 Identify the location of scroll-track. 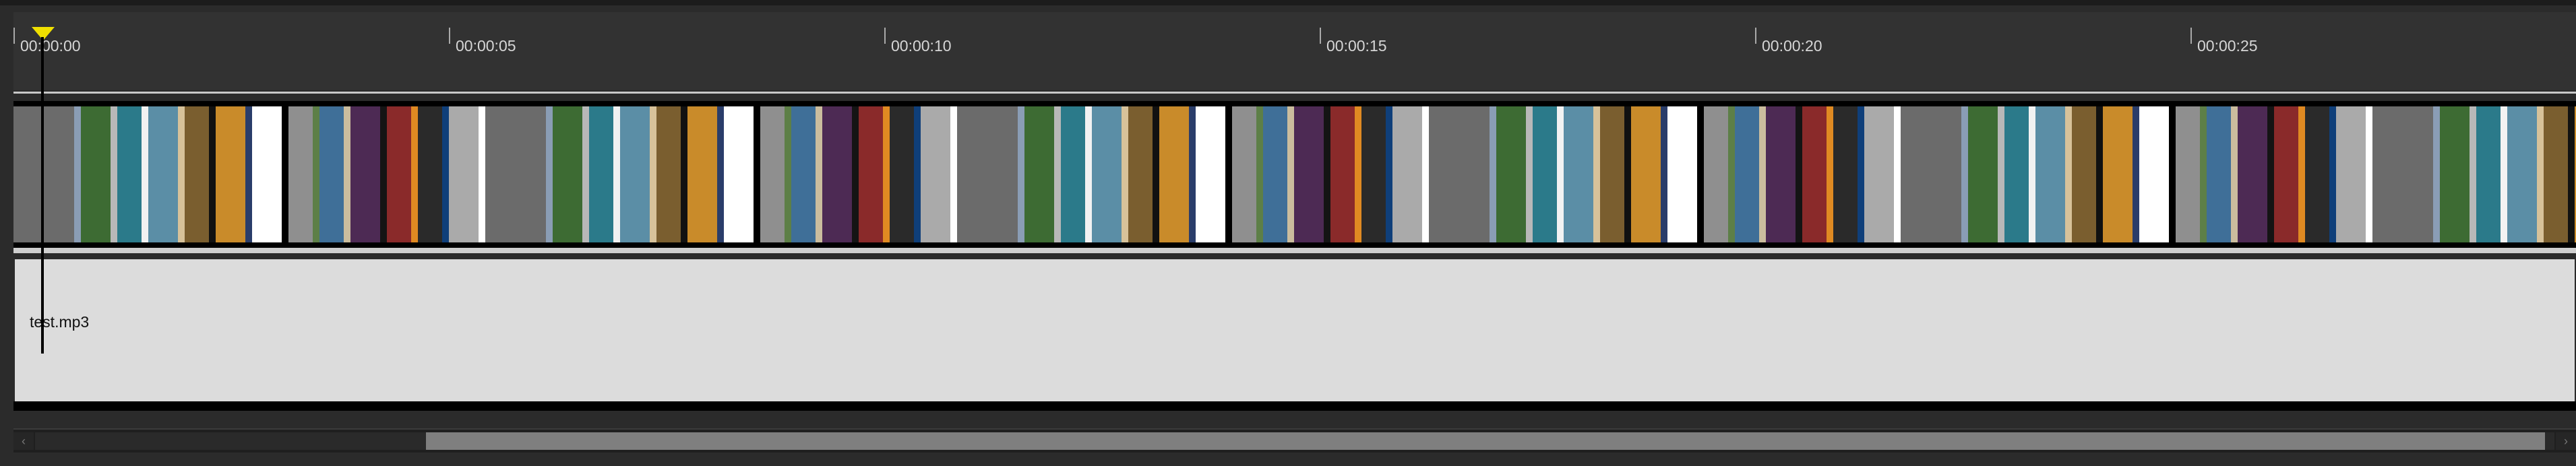
(1295, 441).